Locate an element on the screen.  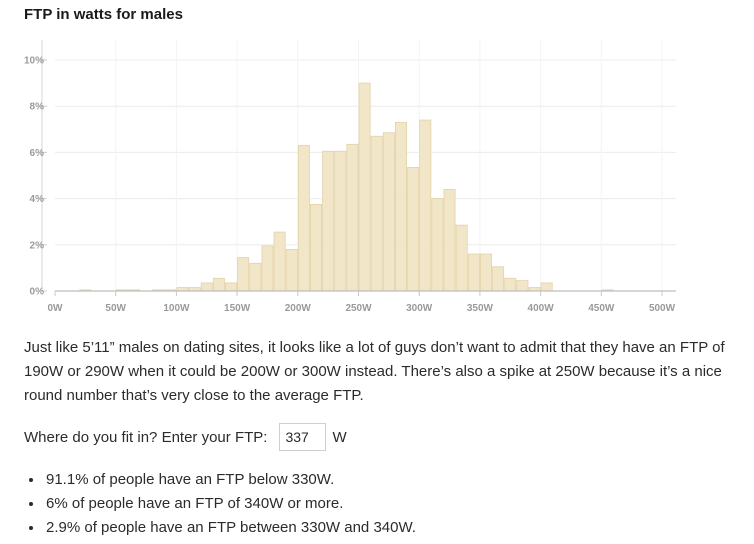
histogram-bar-280w is located at coordinates (401, 206).